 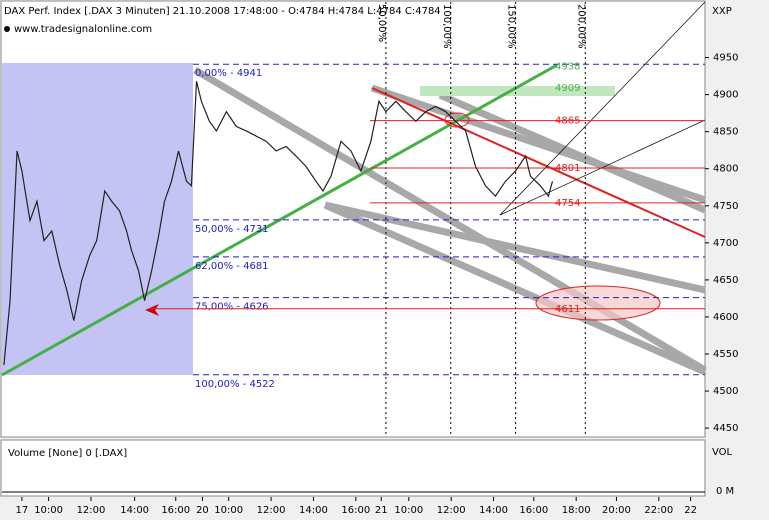 What do you see at coordinates (381, 510) in the screenshot?
I see `x-tick-label: 21` at bounding box center [381, 510].